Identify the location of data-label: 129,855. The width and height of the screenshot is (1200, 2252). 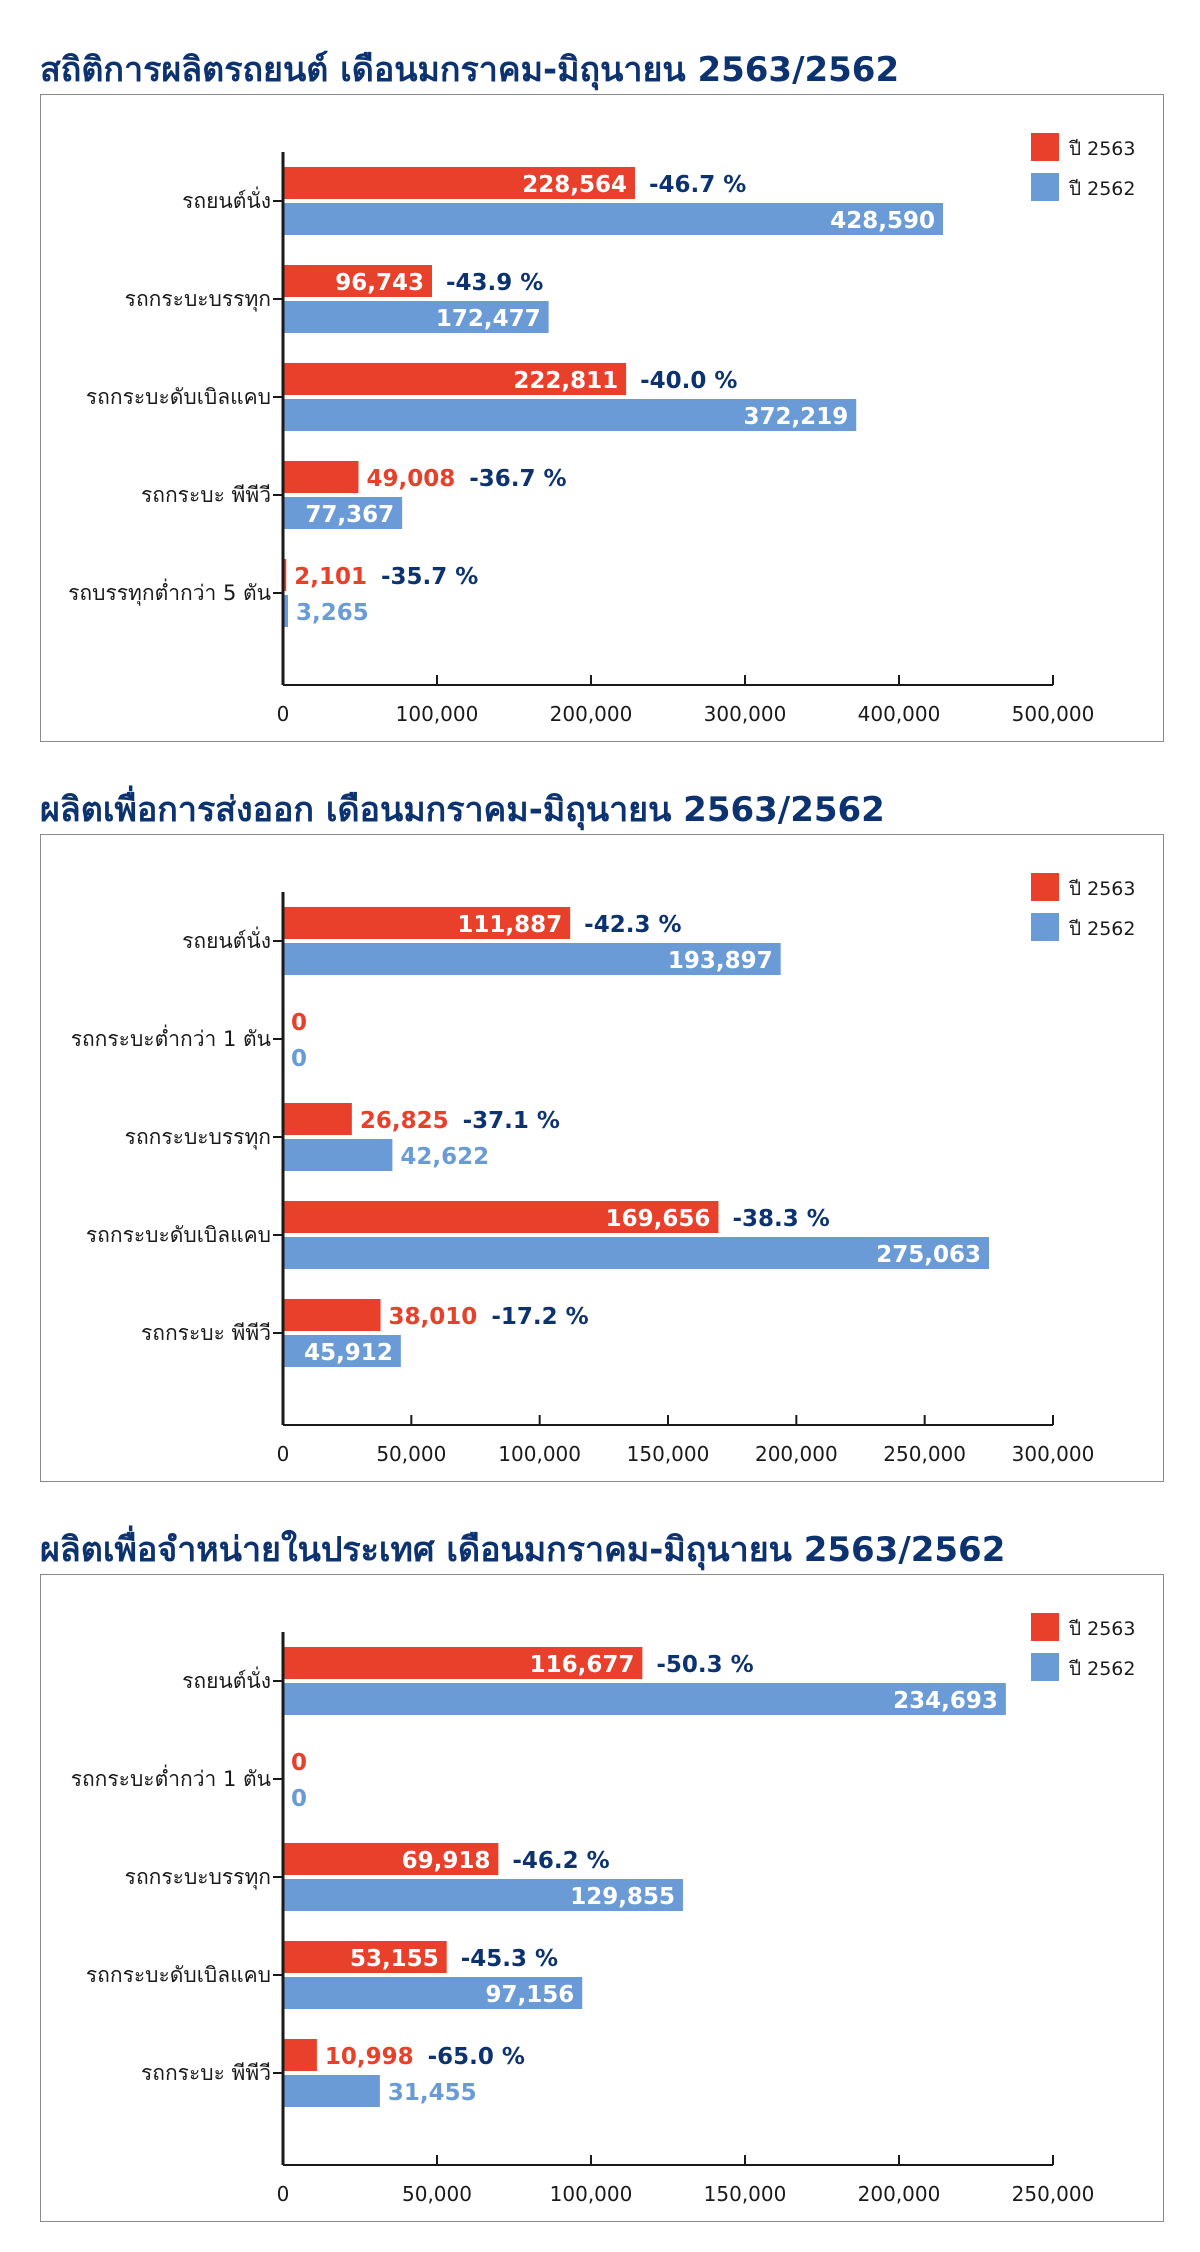
(622, 1897).